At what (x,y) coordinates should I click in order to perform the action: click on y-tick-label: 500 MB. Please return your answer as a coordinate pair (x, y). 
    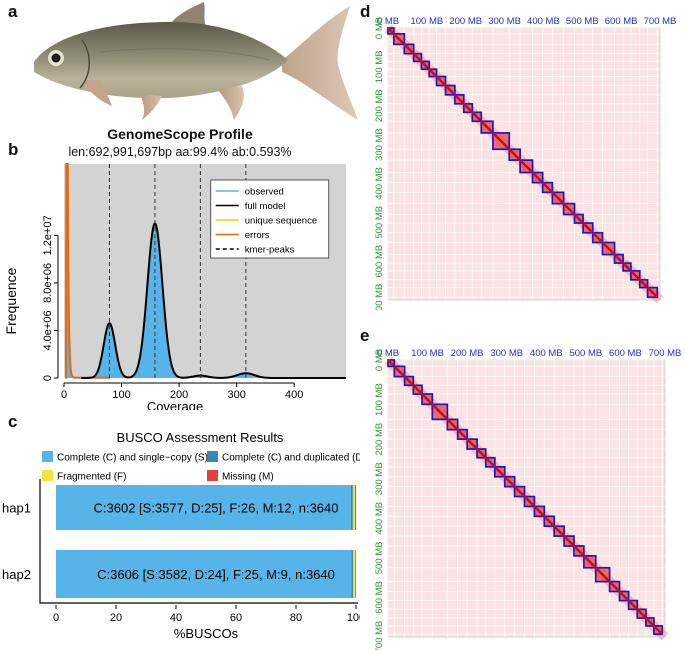
    Looking at the image, I should click on (379, 222).